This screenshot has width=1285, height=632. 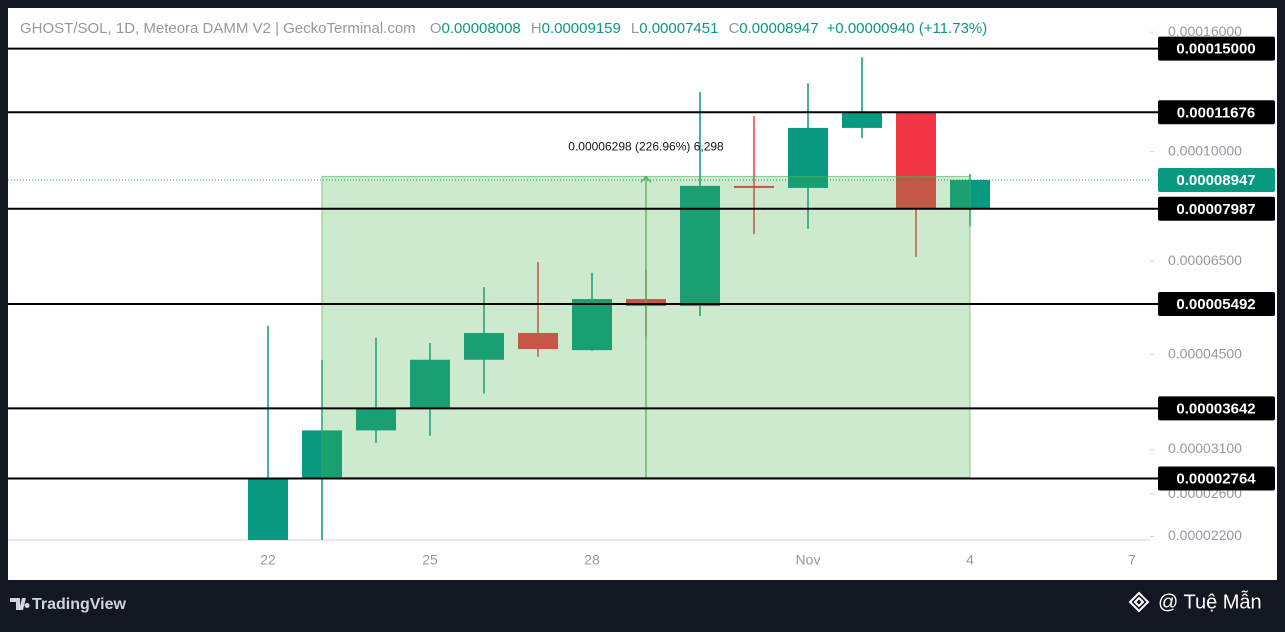 I want to click on field-key: C, so click(x=733, y=28).